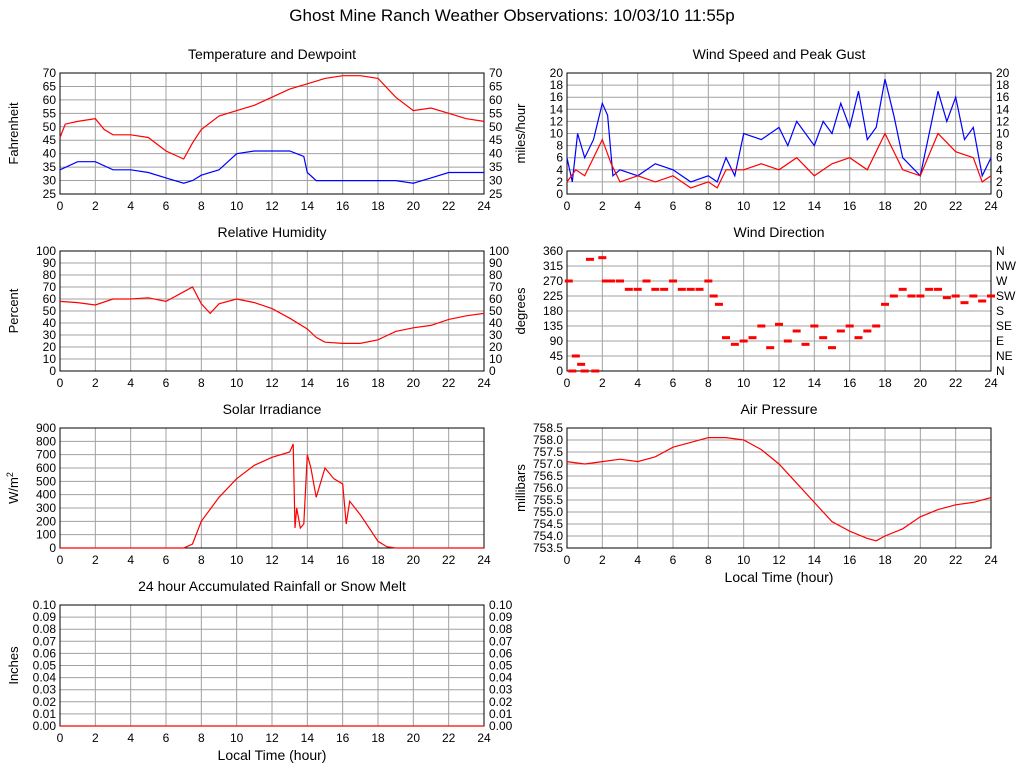 The height and width of the screenshot is (768, 1024). I want to click on y-tick-label: 16, so click(557, 97).